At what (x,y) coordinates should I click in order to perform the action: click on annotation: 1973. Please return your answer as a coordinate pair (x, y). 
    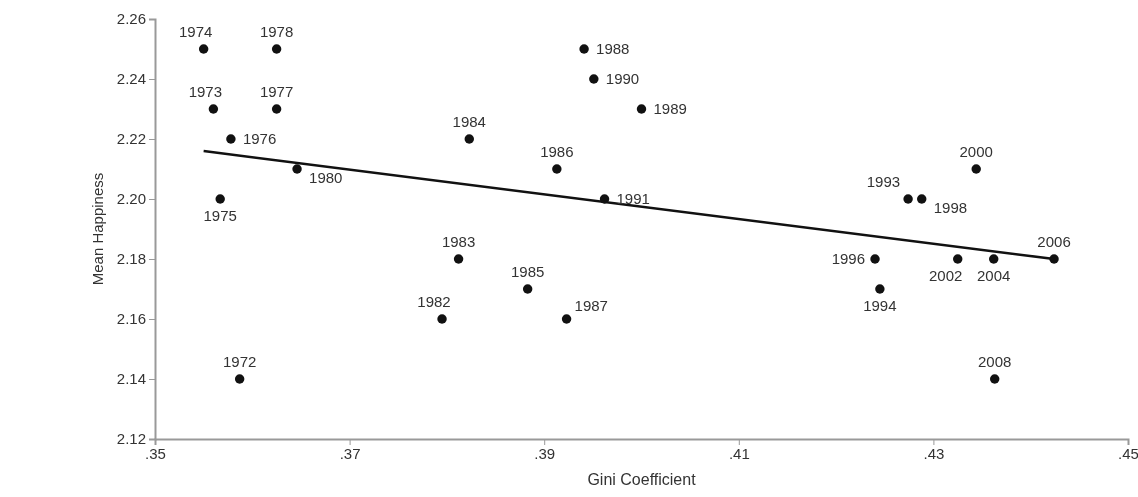
    Looking at the image, I should click on (205, 91).